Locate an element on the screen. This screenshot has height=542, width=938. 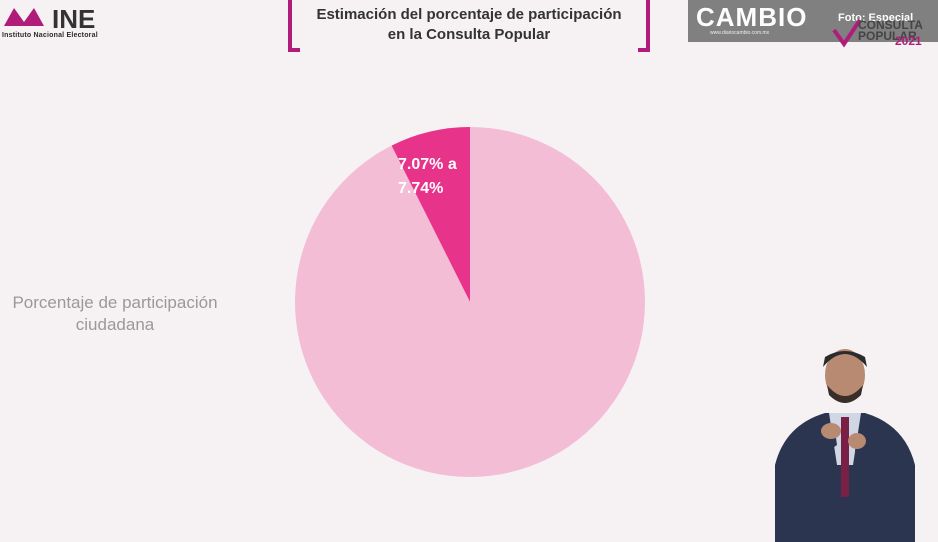
title-bracket-left is located at coordinates (294, 26).